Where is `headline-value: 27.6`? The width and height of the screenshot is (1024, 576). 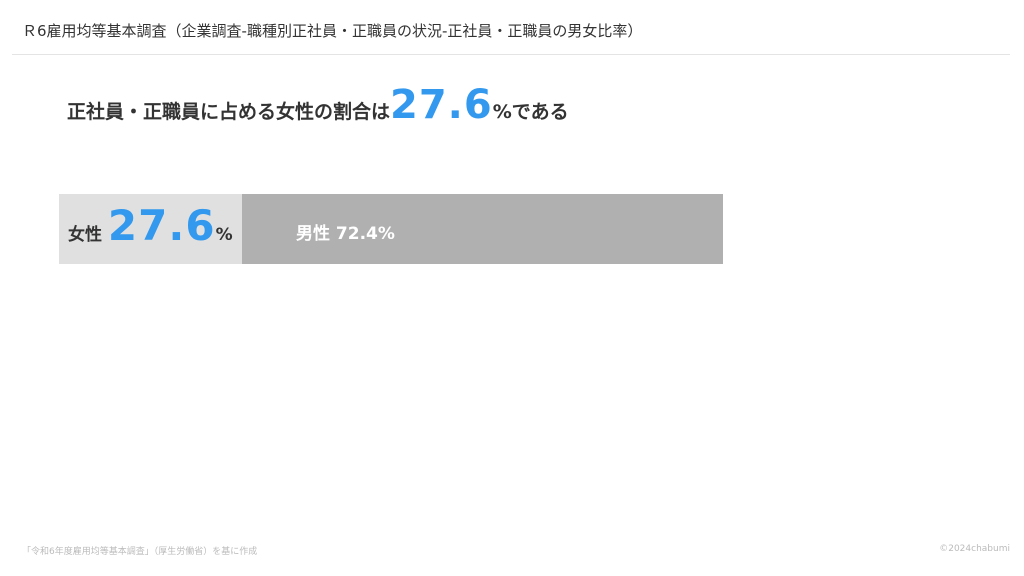
headline-value: 27.6 is located at coordinates (441, 105).